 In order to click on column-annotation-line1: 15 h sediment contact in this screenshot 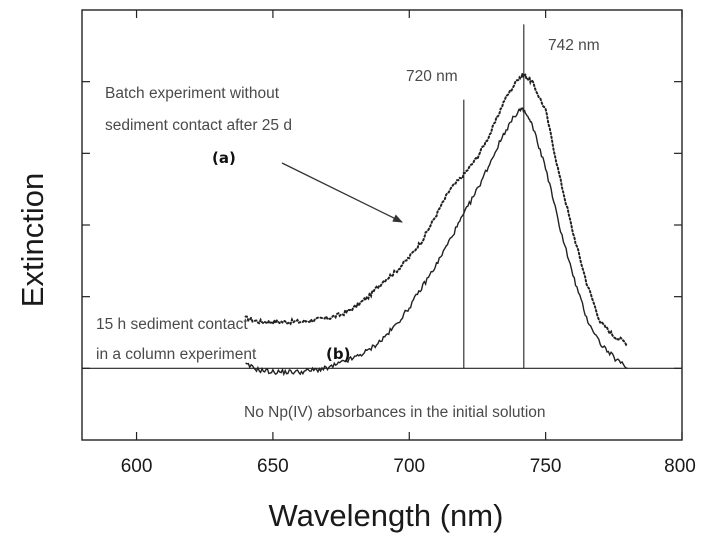, I will do `click(172, 324)`.